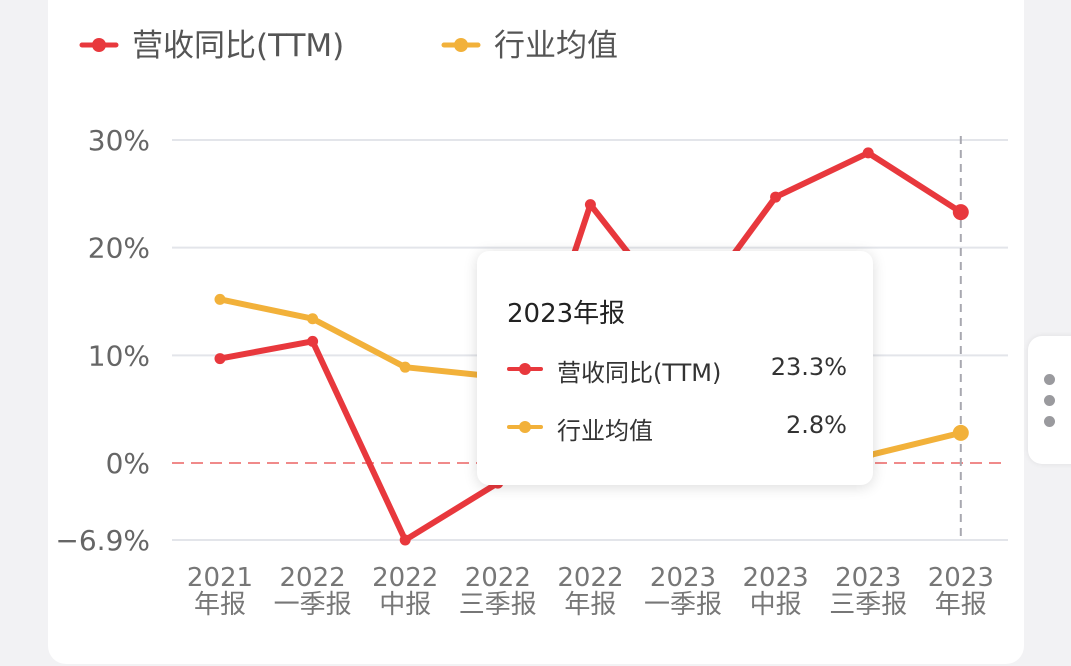 Image resolution: width=1071 pixels, height=666 pixels. Describe the element at coordinates (220, 578) in the screenshot. I see `x-tick-label: 2021` at that location.